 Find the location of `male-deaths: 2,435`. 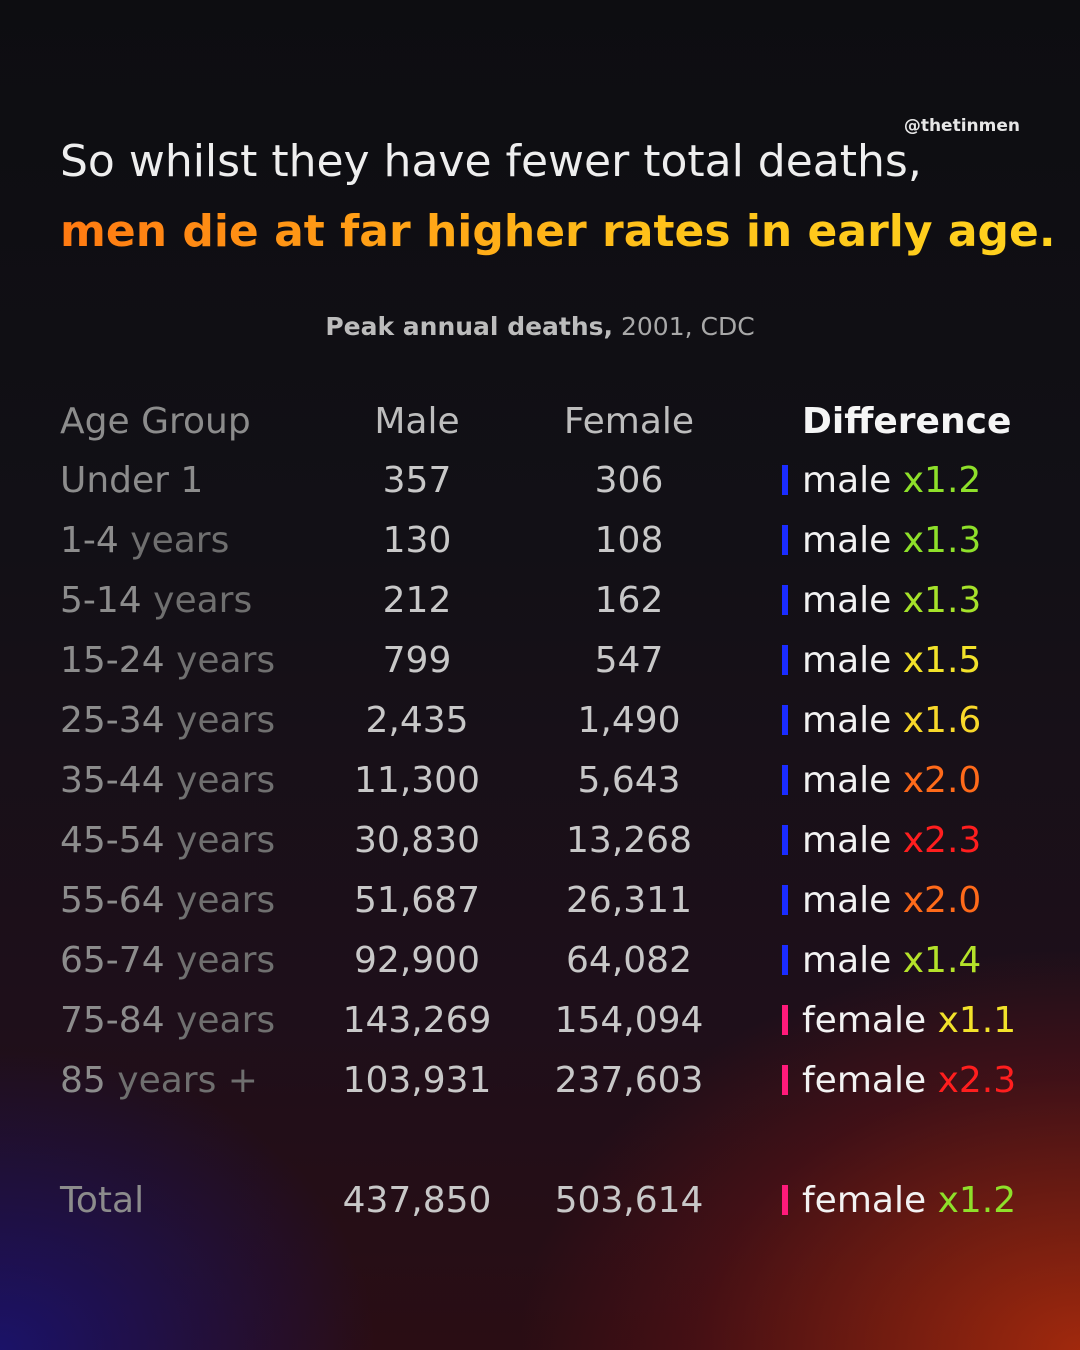

male-deaths: 2,435 is located at coordinates (417, 720).